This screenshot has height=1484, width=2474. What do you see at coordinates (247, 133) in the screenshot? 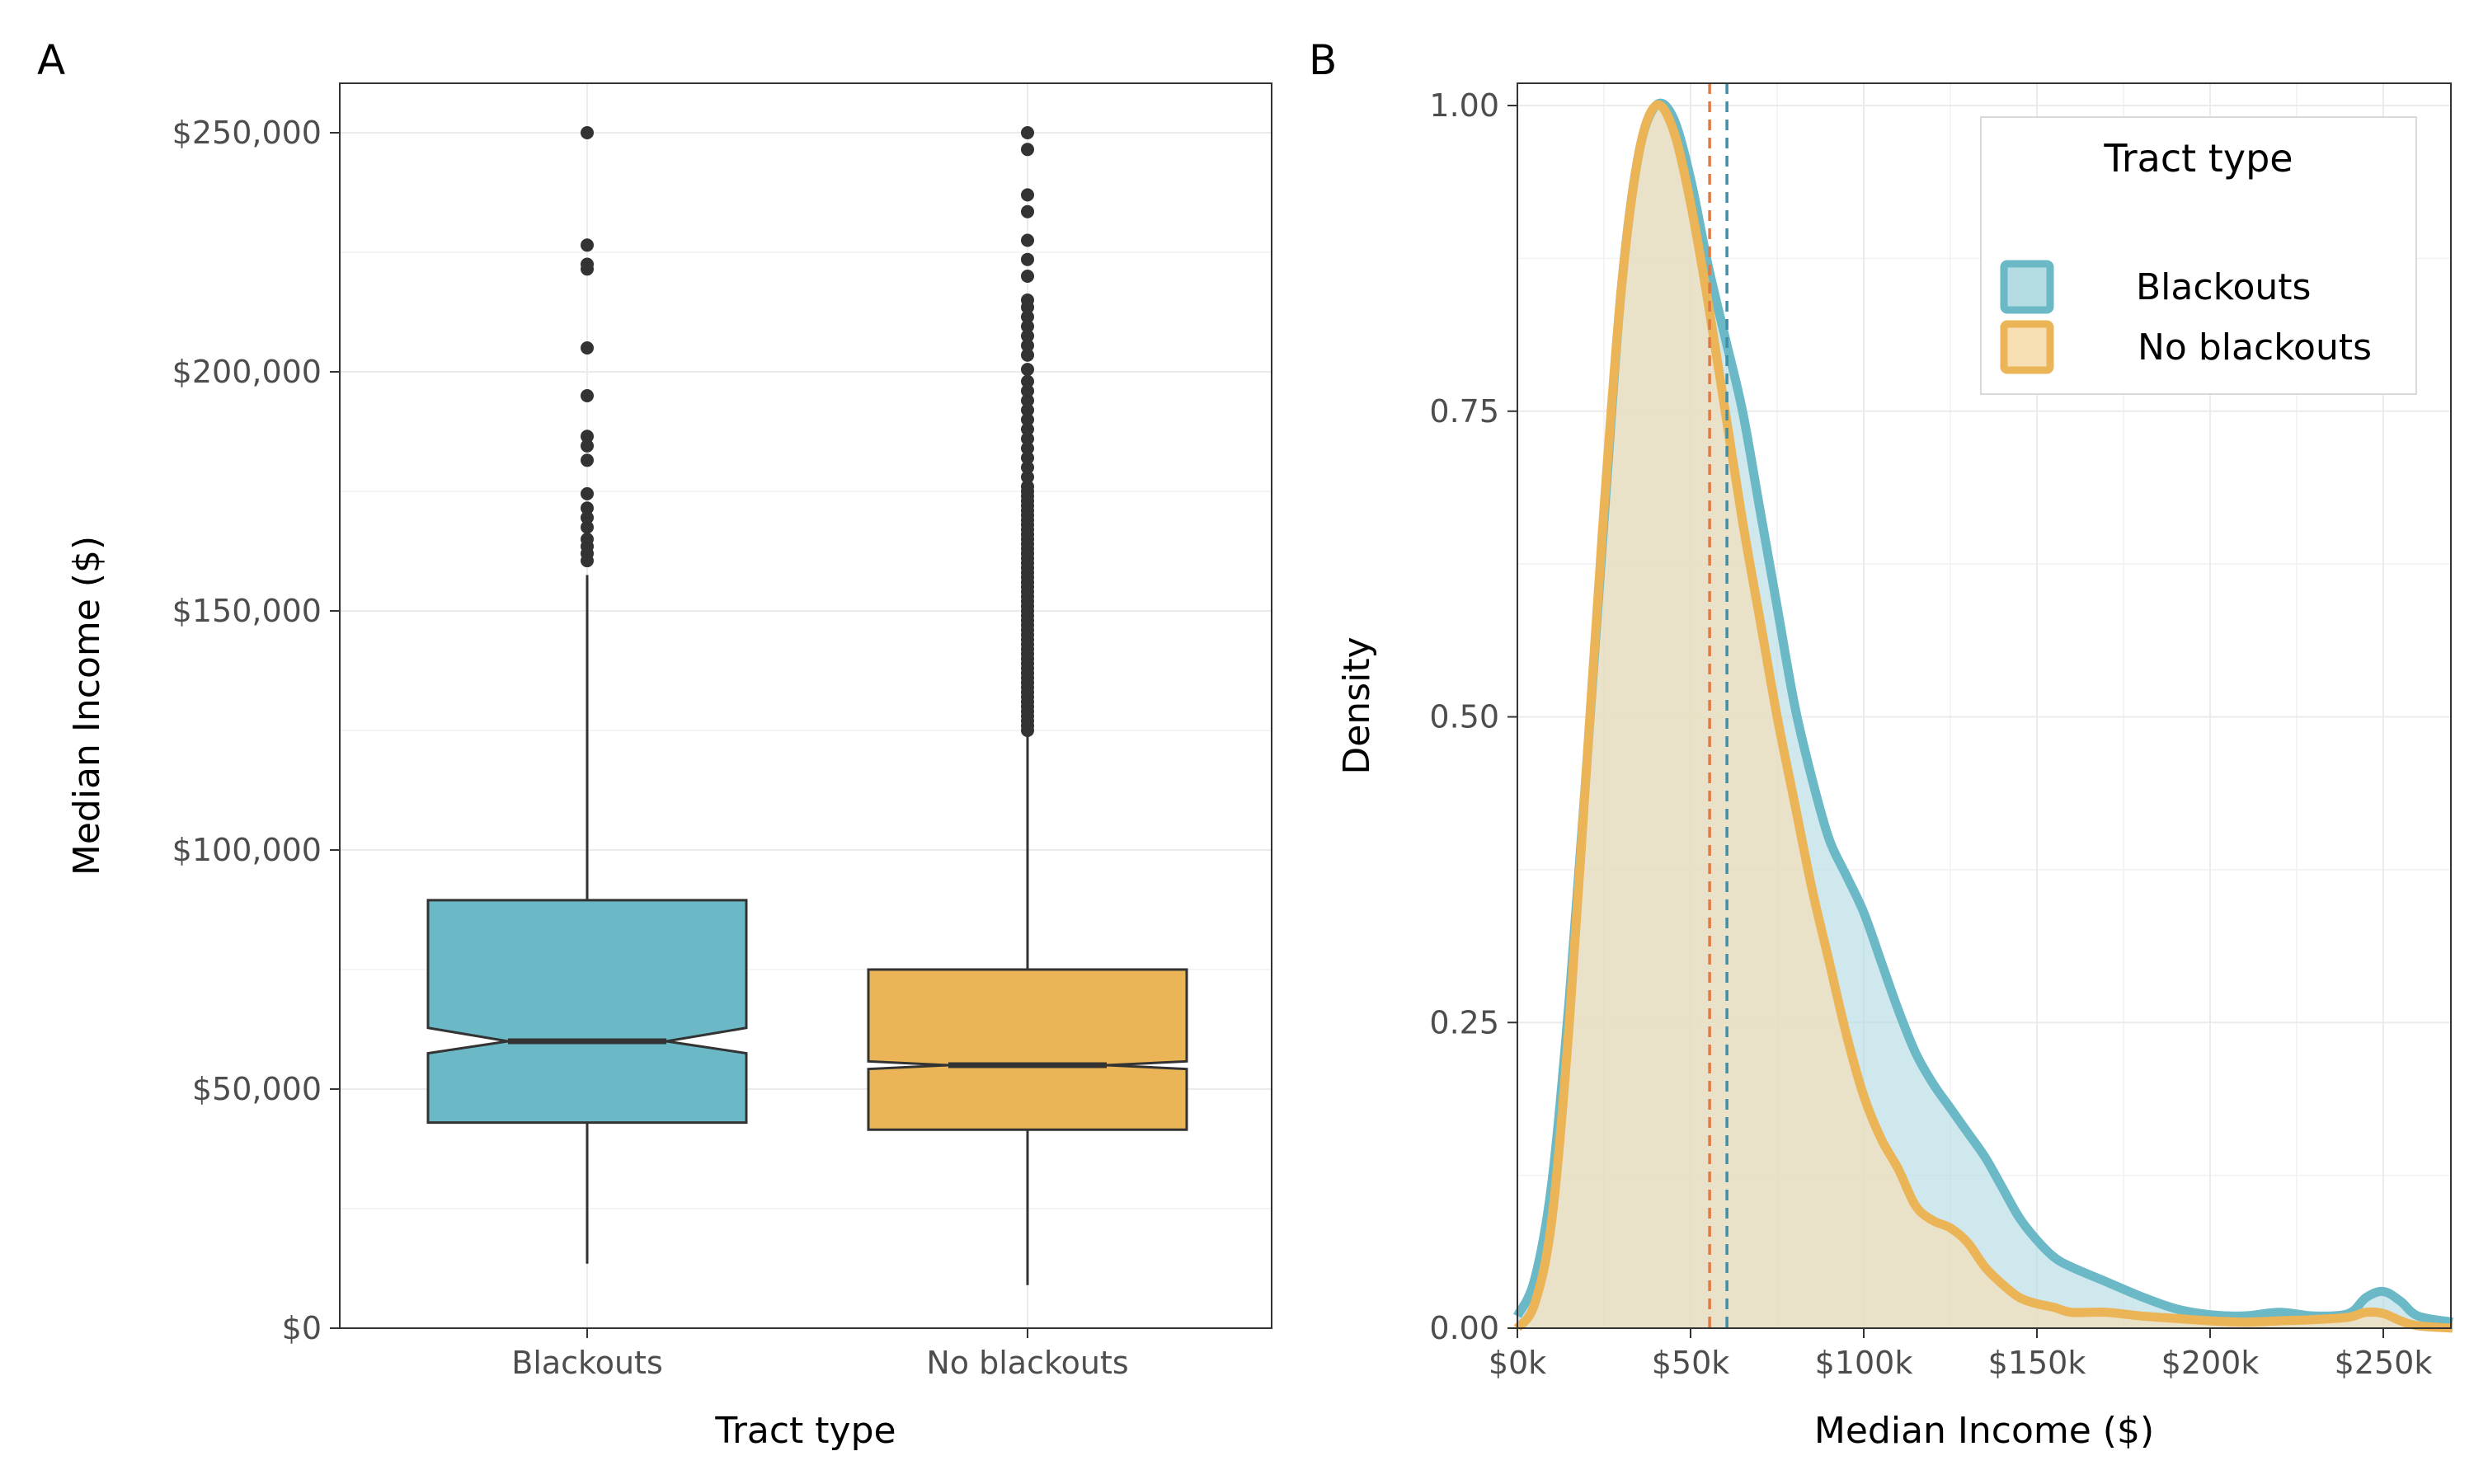
I see `y-tick-label: $250,000` at bounding box center [247, 133].